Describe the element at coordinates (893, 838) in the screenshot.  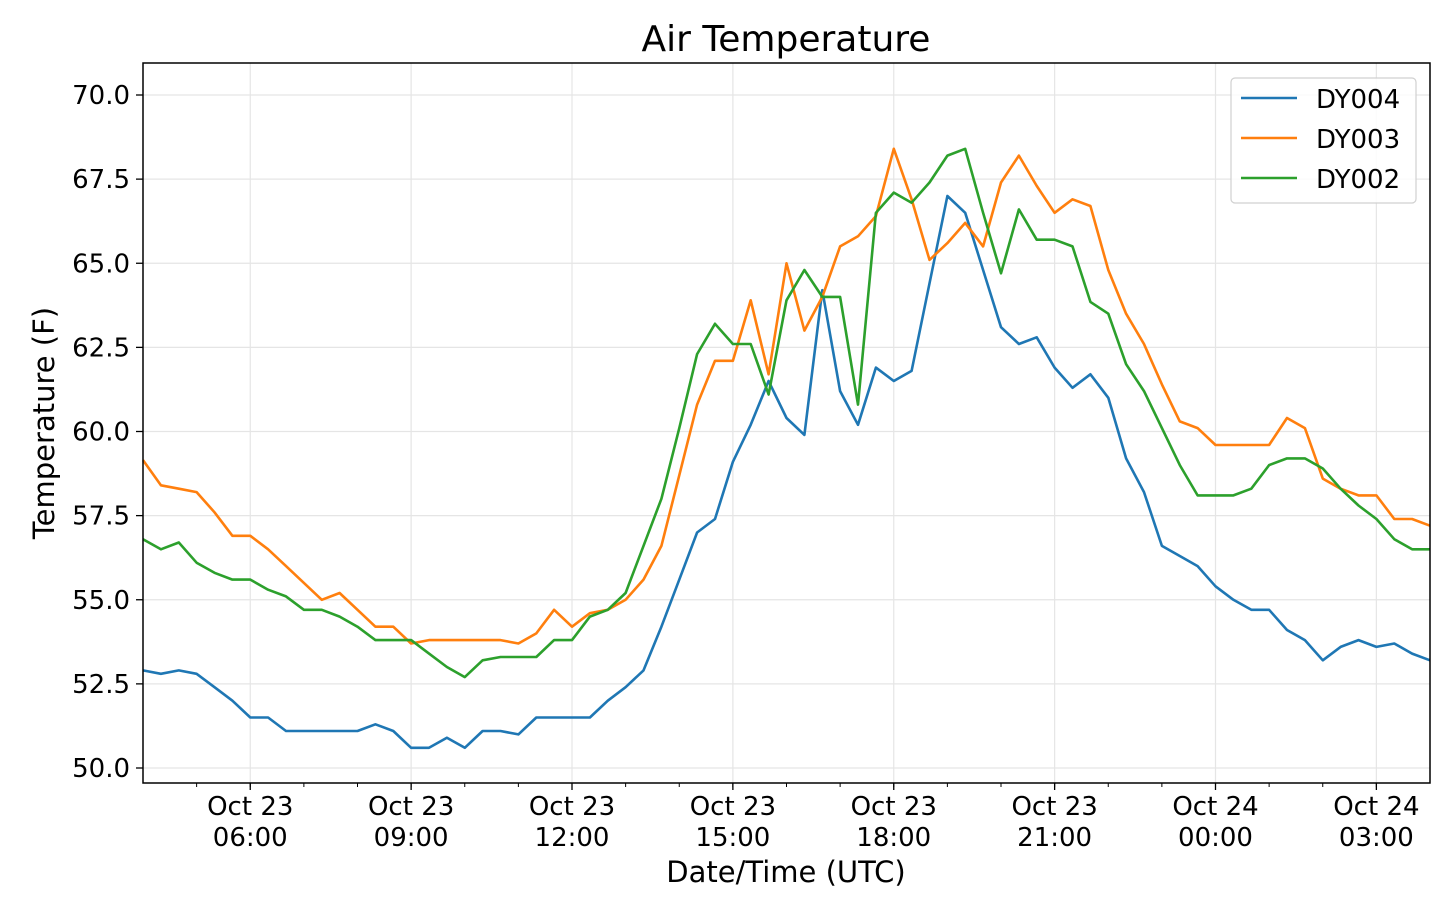
I see `x-tick-time-label: 18:00` at that location.